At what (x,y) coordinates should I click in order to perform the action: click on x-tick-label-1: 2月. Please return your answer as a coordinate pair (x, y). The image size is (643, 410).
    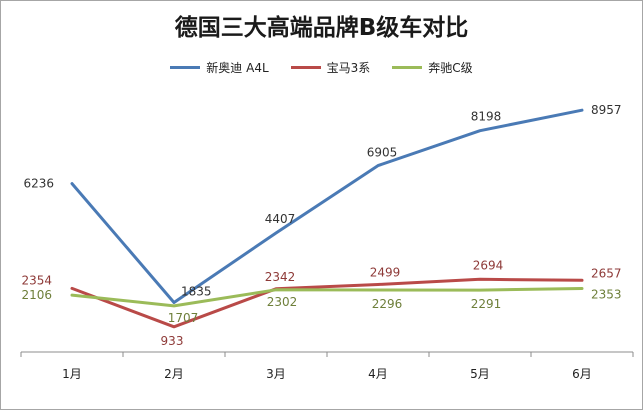
    Looking at the image, I should click on (174, 374).